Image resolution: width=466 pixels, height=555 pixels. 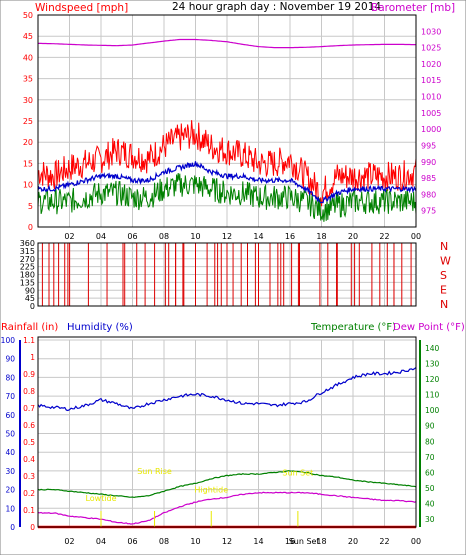 I want to click on rainfall-tick-label: 0.4, so click(x=29, y=459).